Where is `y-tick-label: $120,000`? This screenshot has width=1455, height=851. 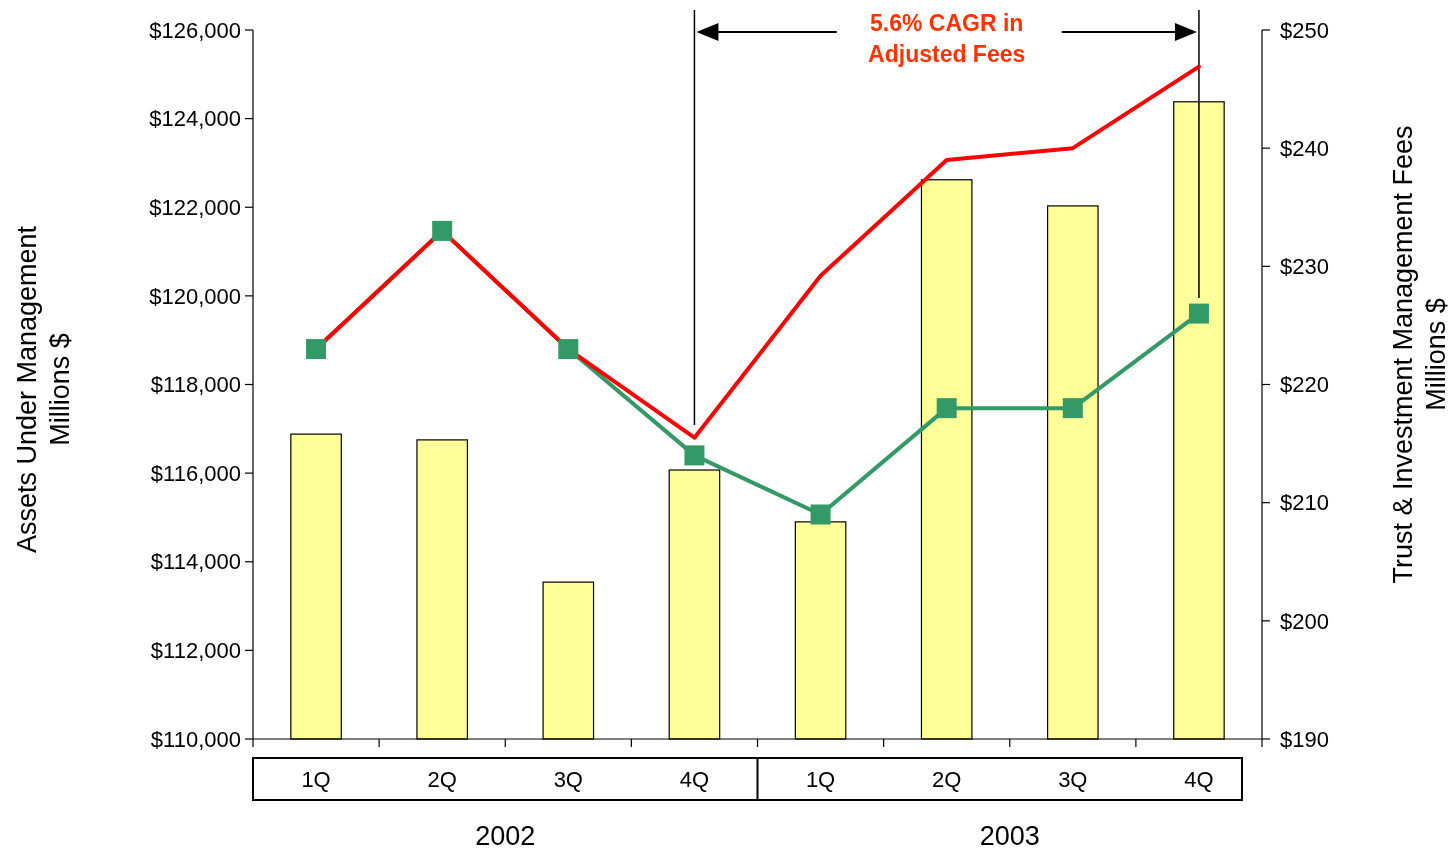
y-tick-label: $120,000 is located at coordinates (195, 296).